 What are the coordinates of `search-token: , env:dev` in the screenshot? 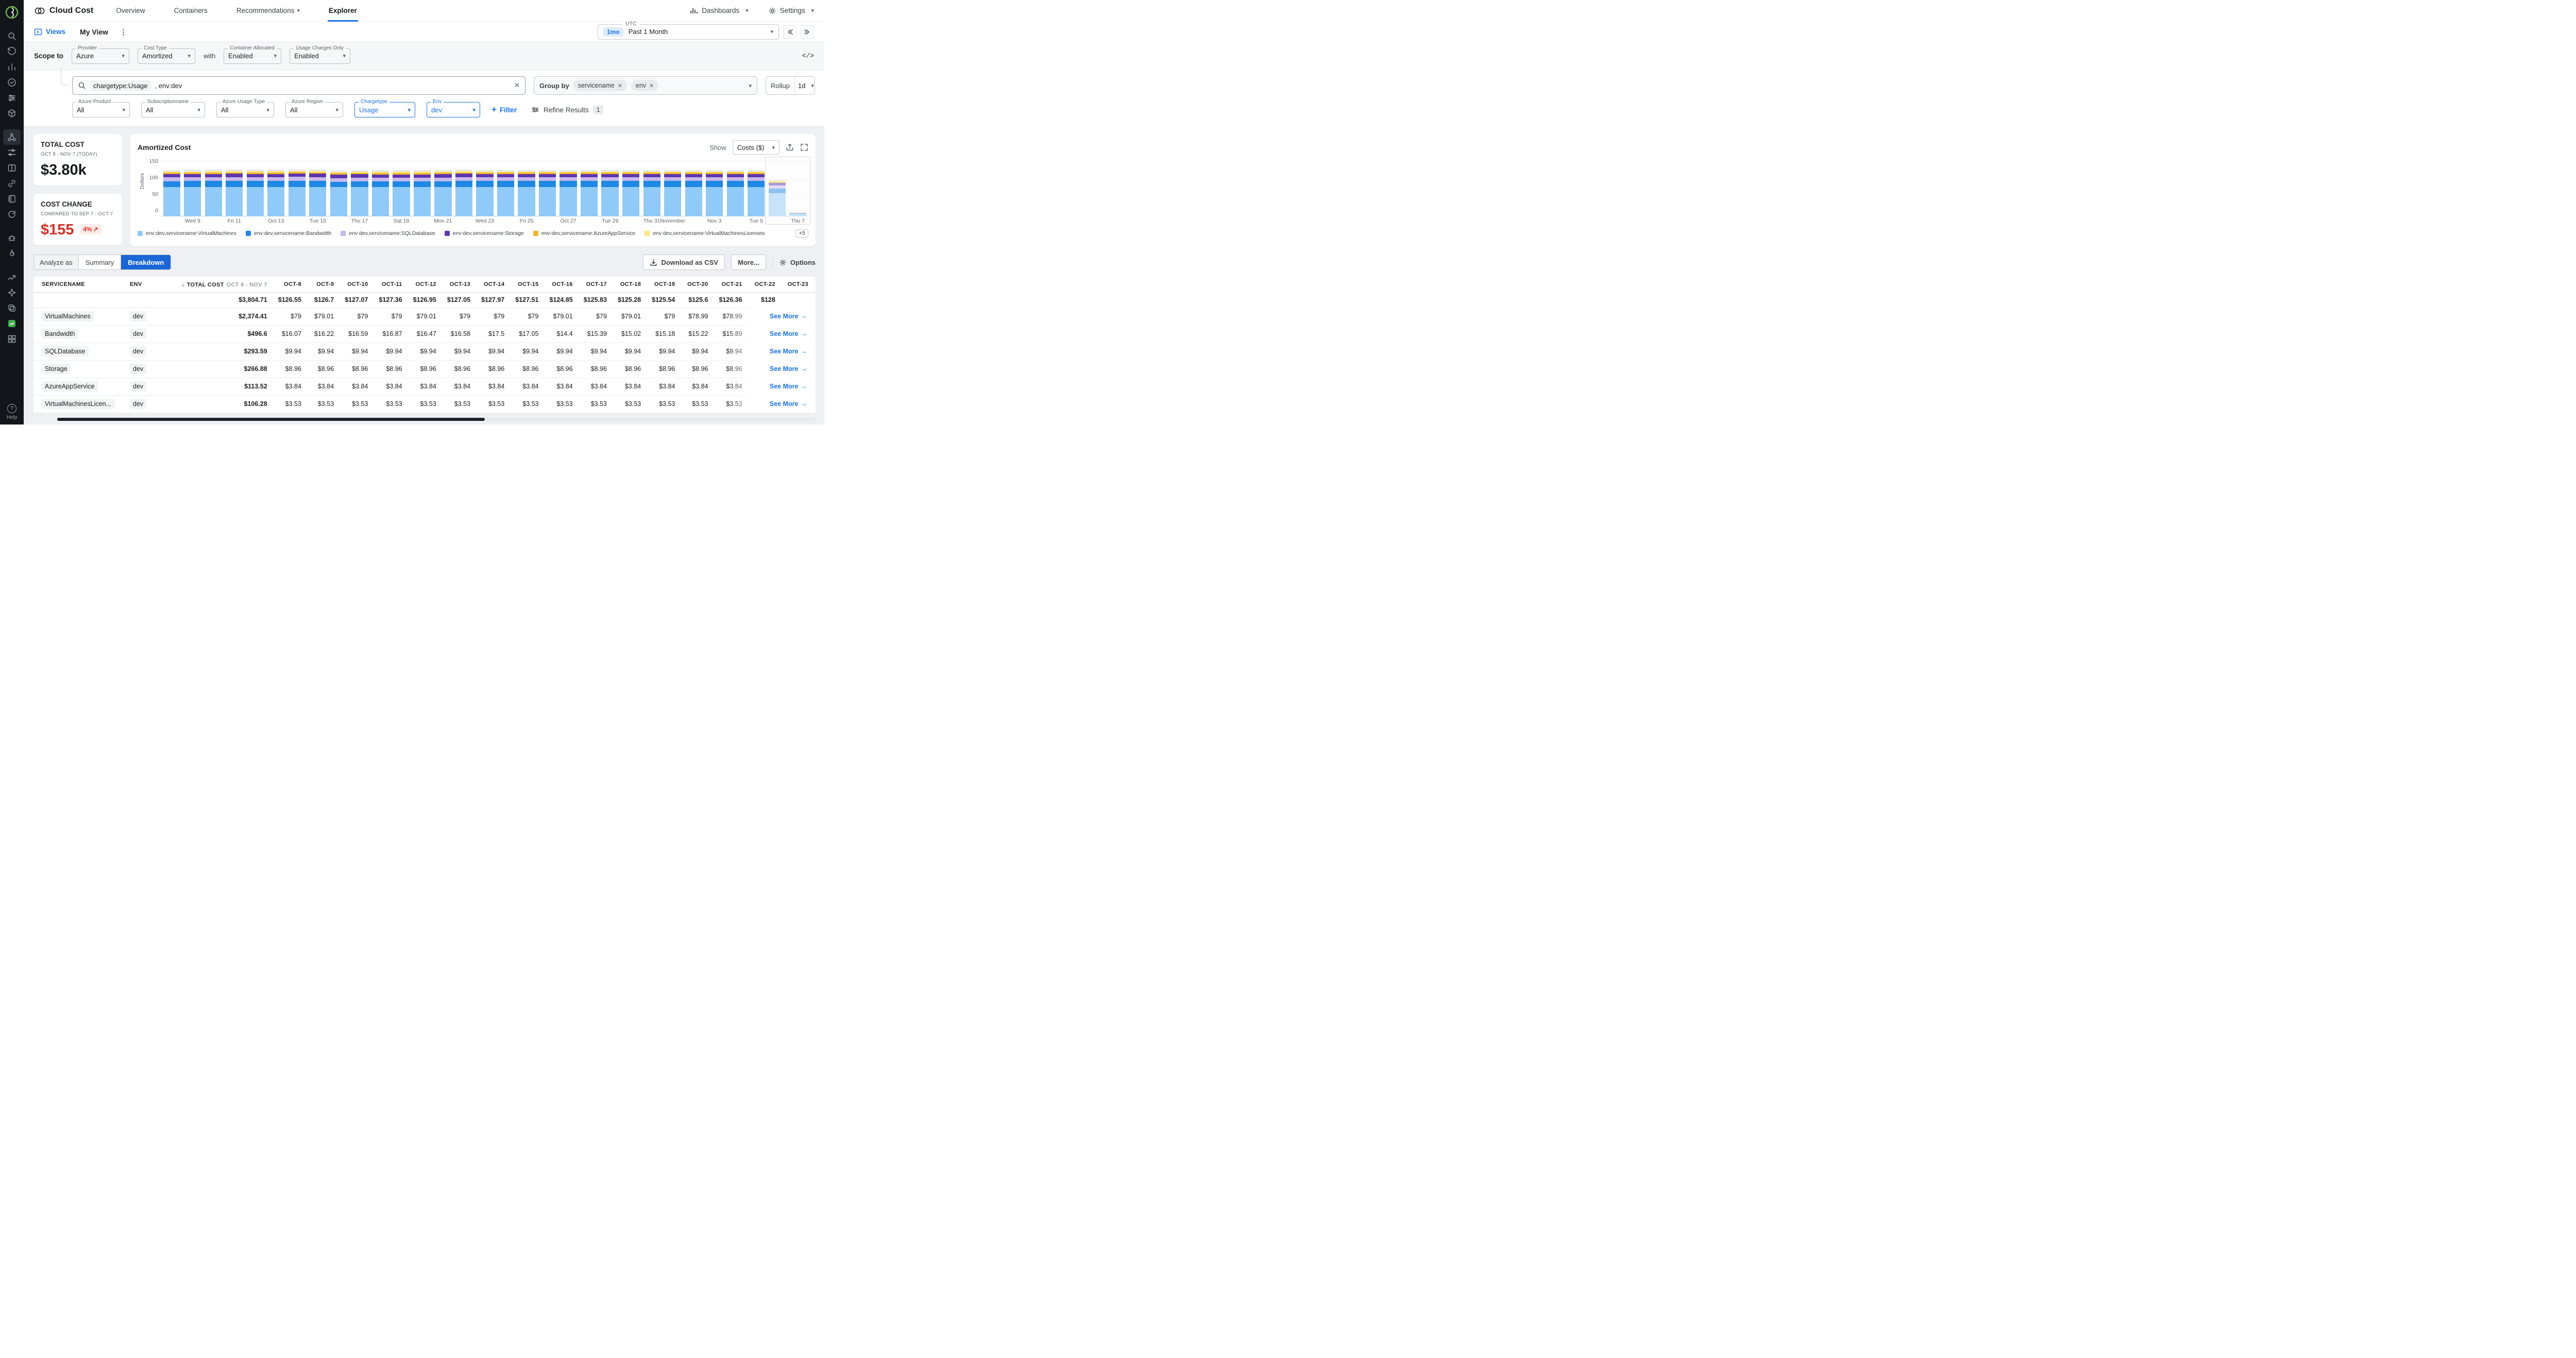 It's located at (168, 85).